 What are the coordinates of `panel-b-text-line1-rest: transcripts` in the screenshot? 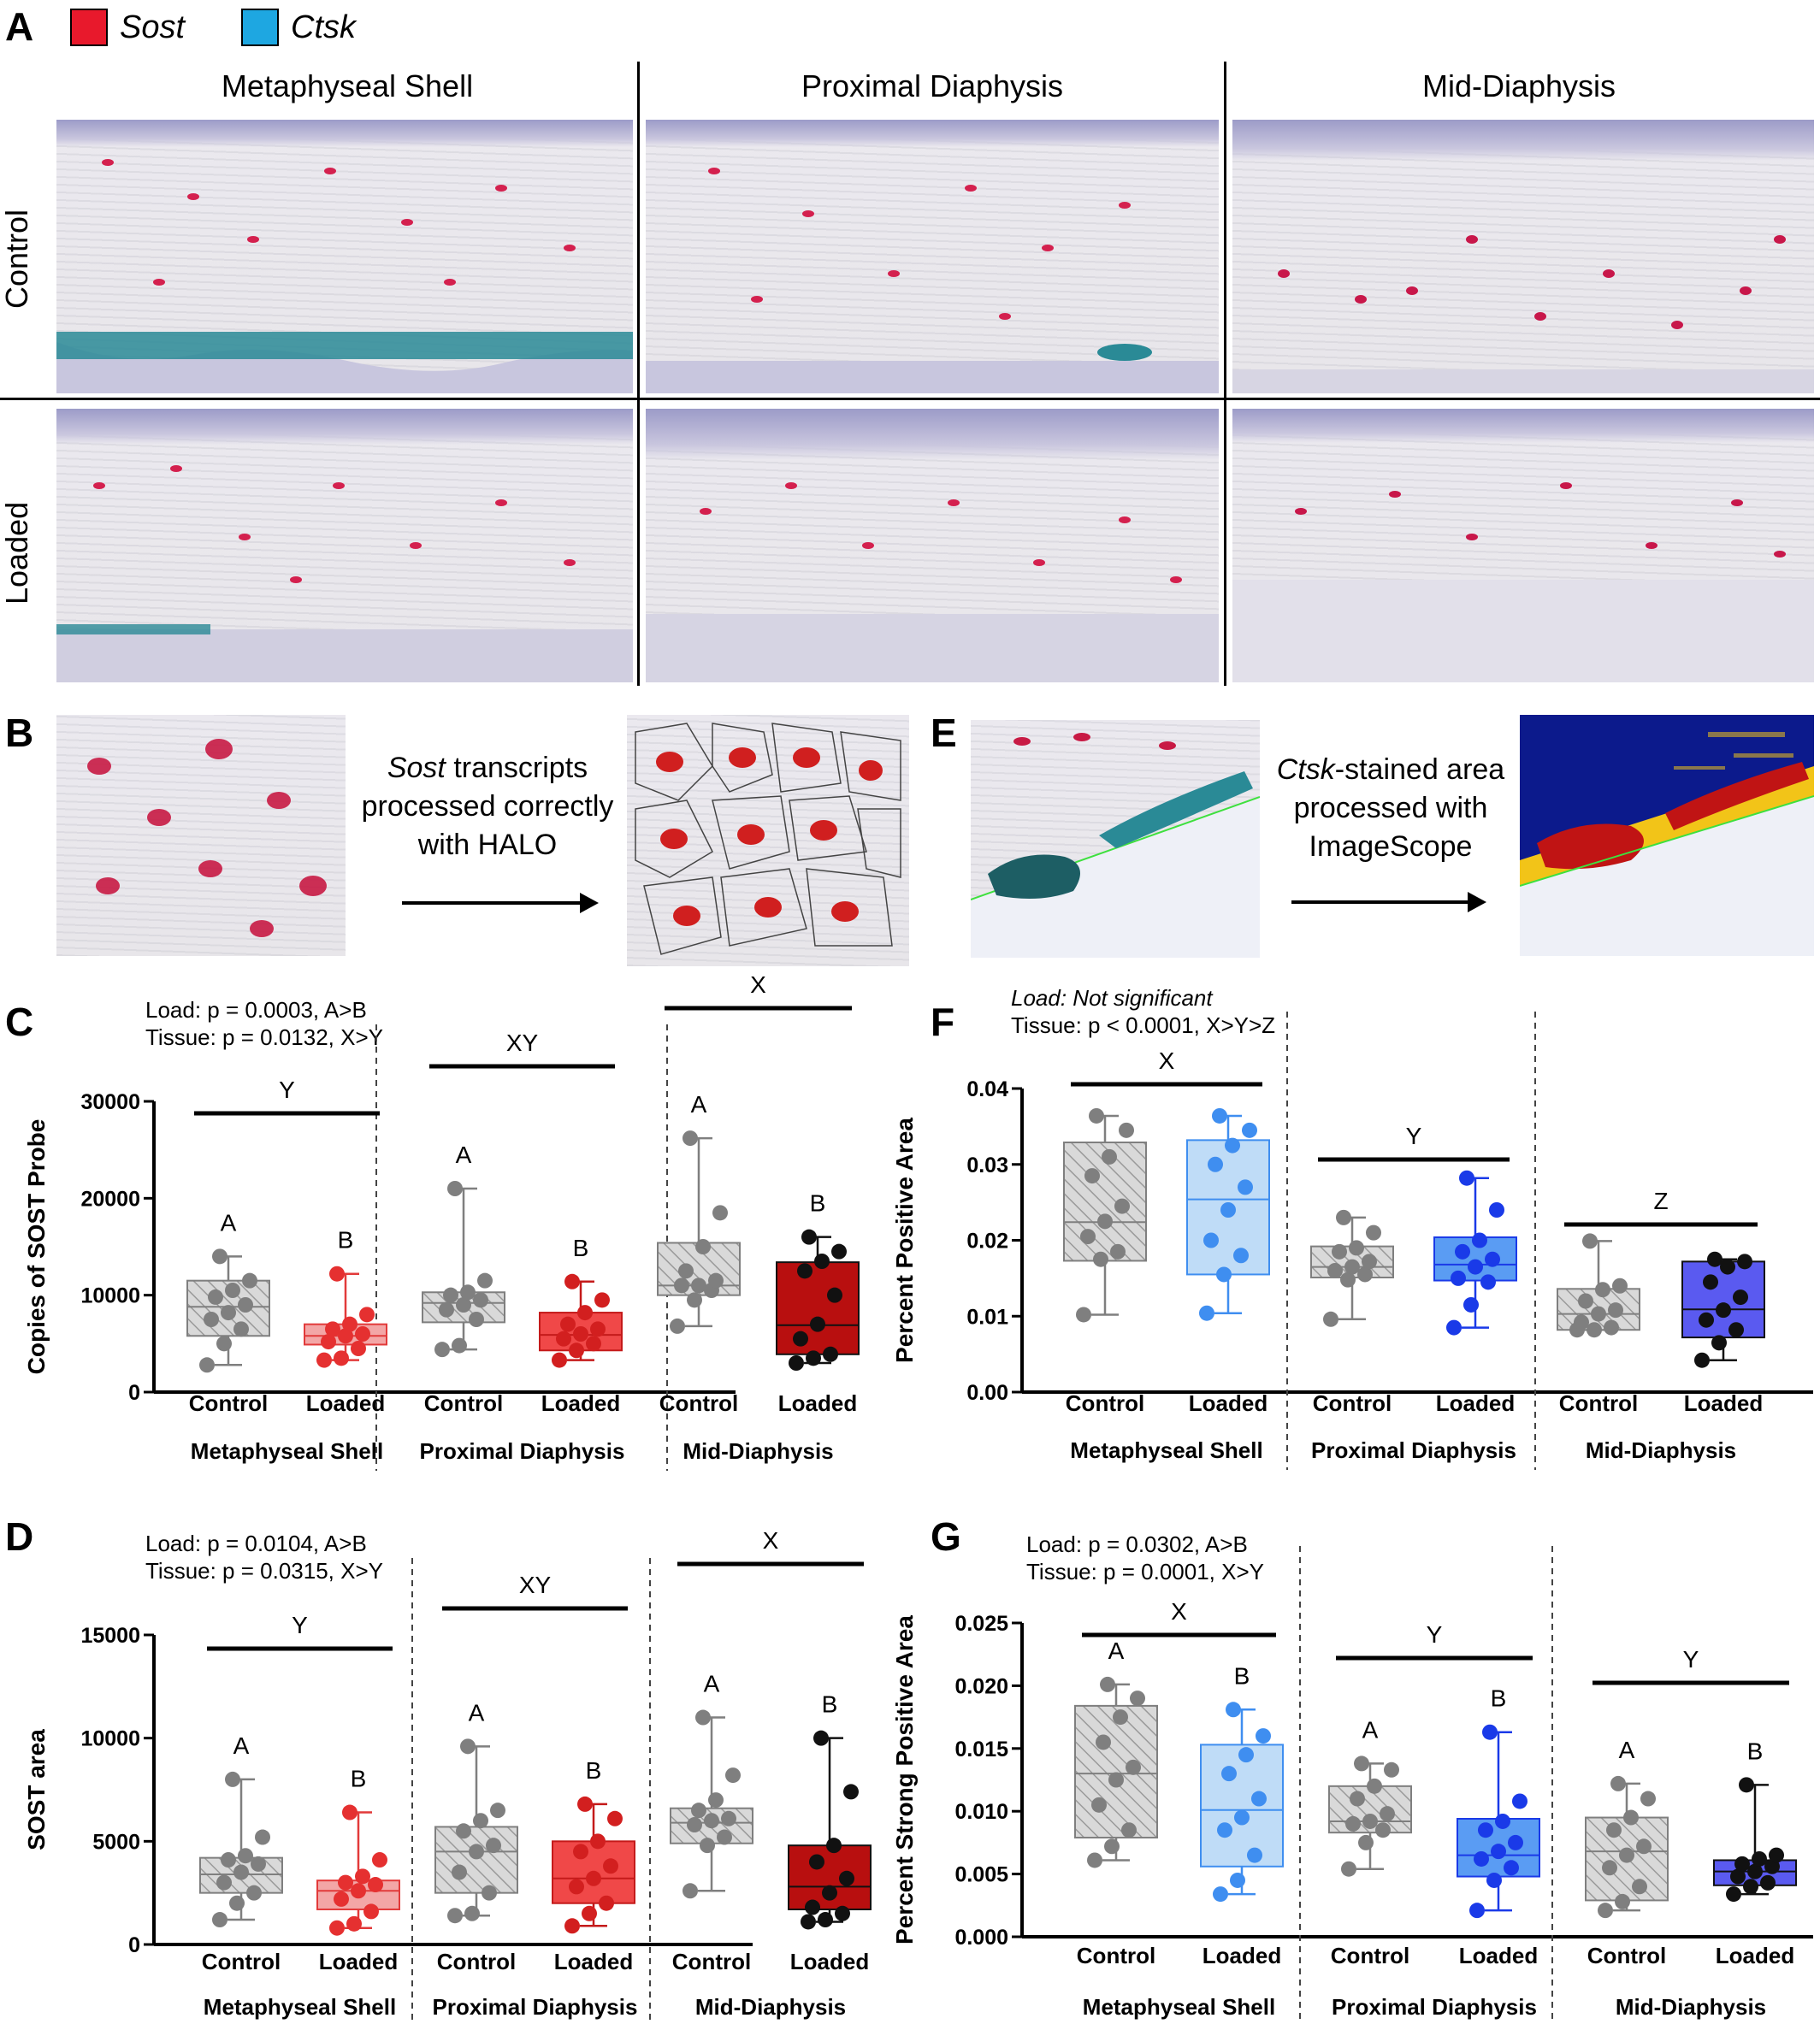 It's located at (516, 768).